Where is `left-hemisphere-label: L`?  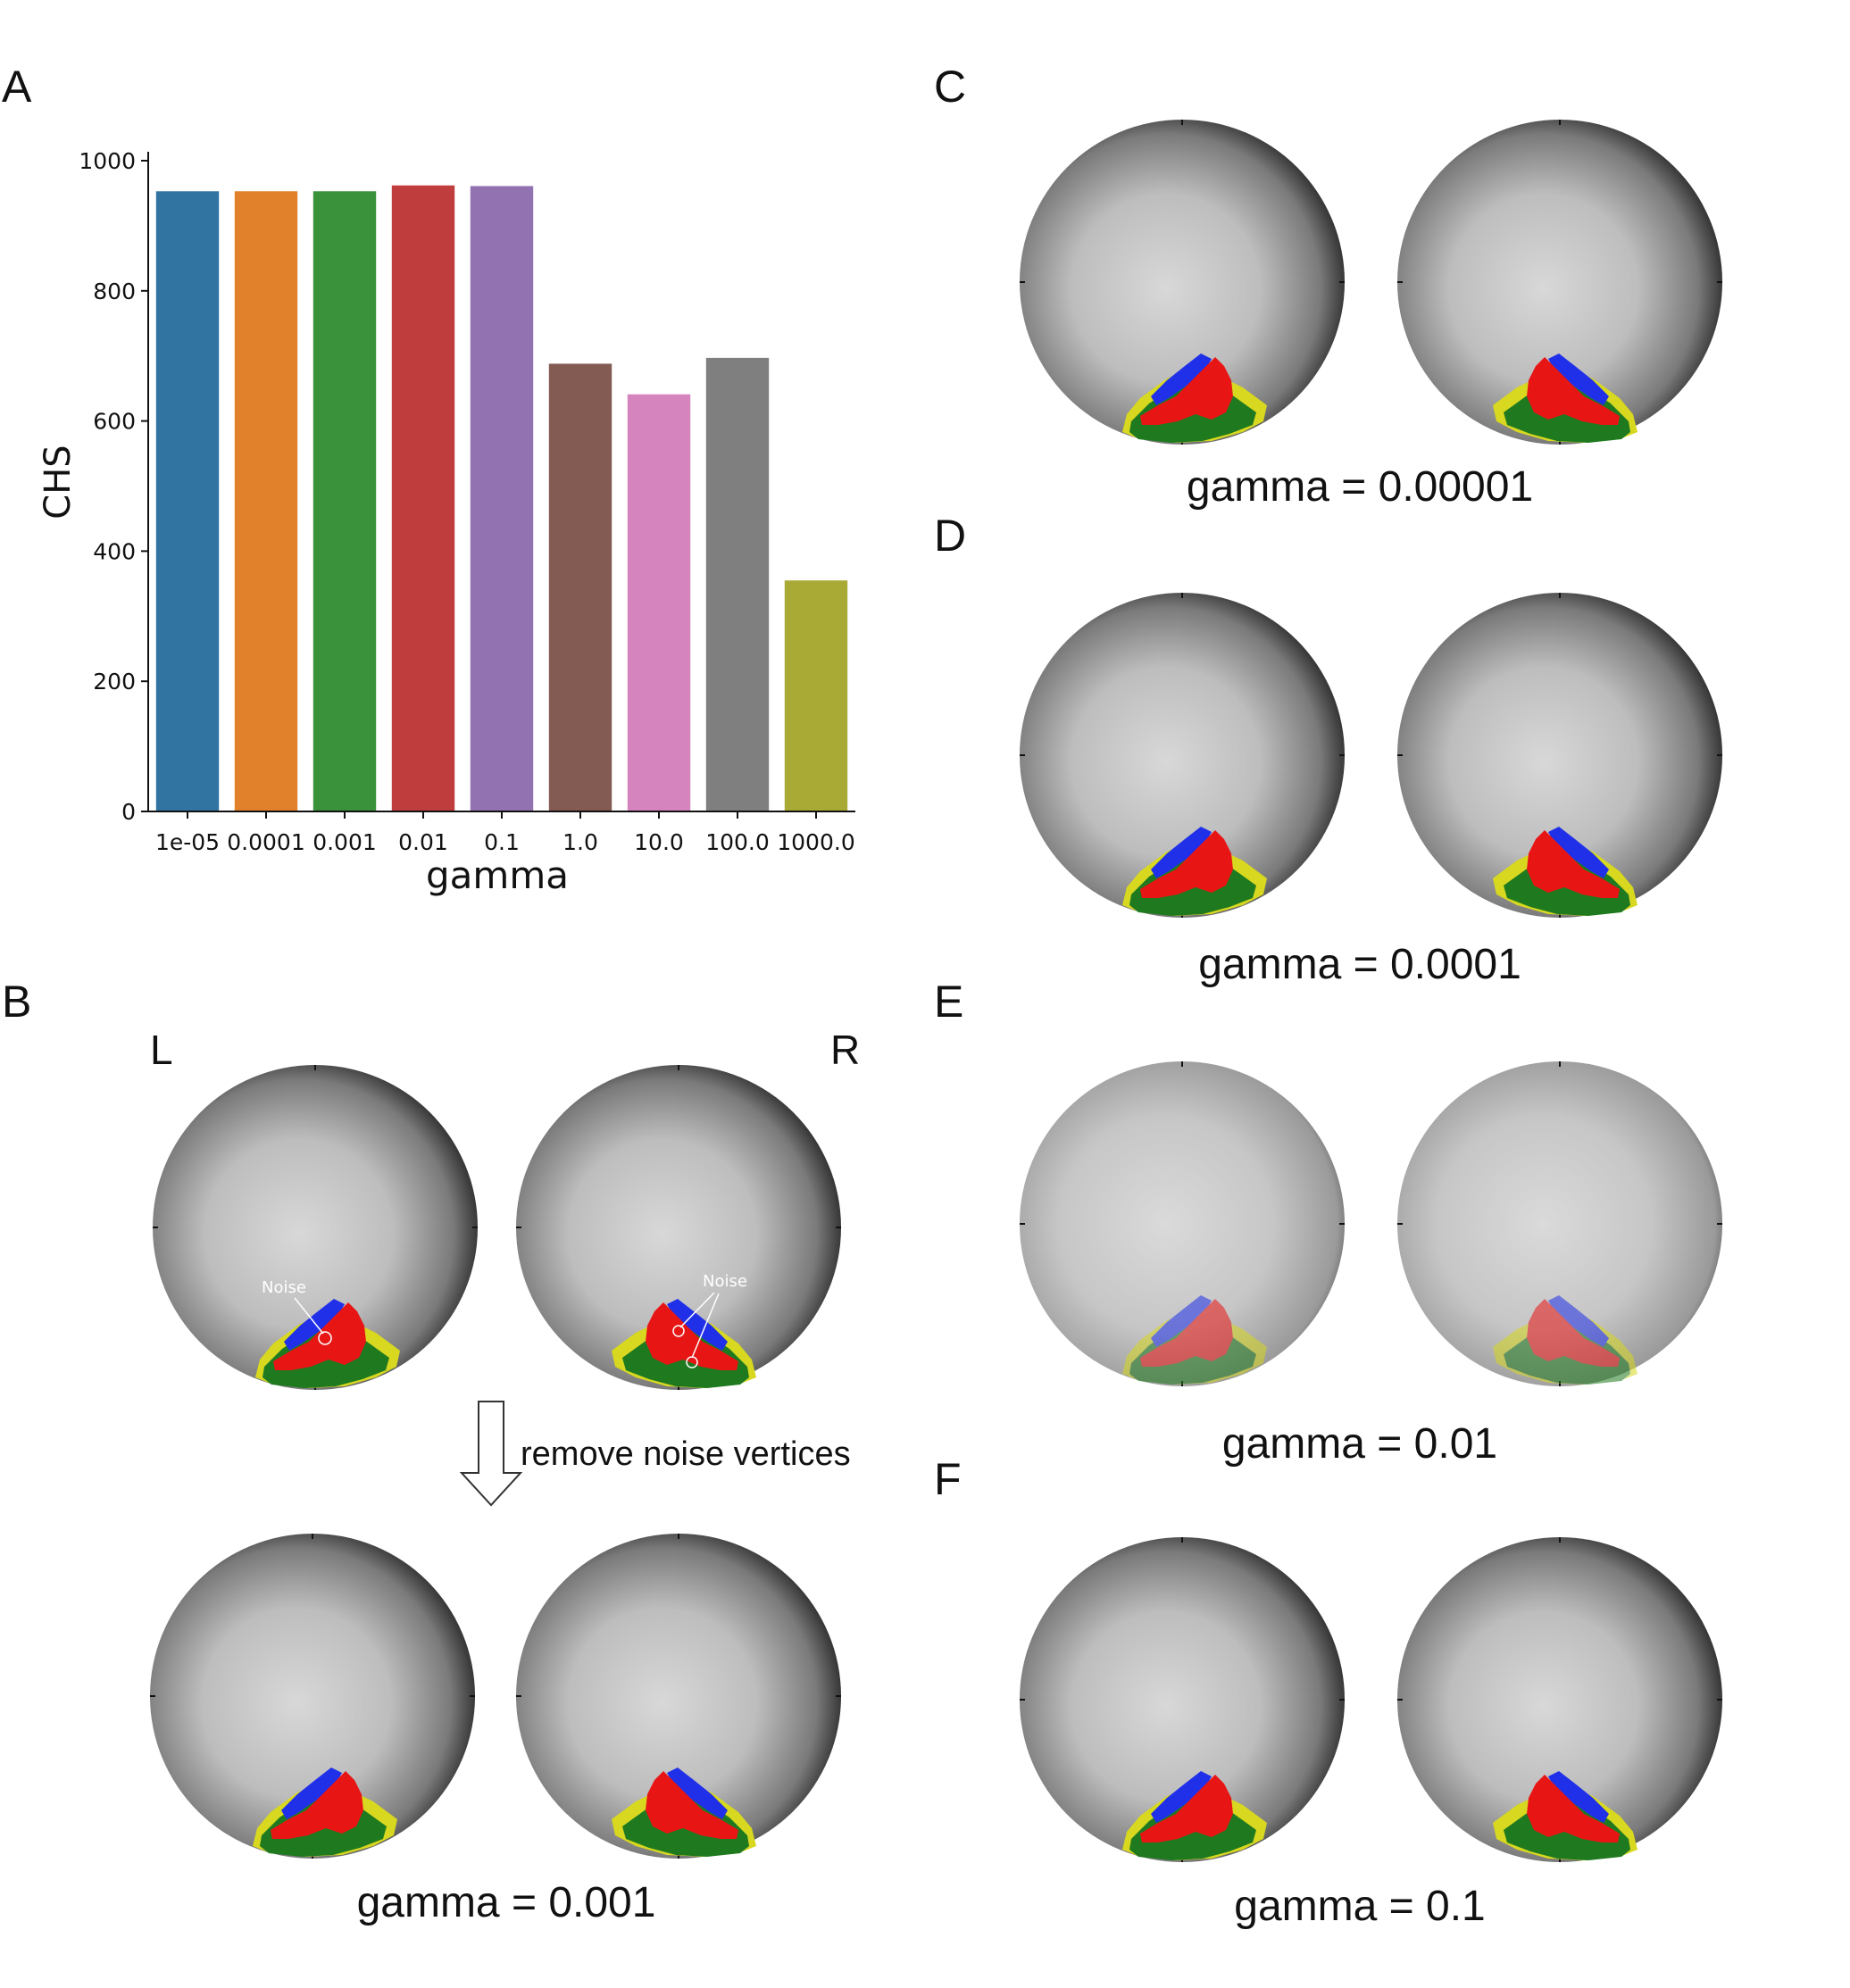 left-hemisphere-label: L is located at coordinates (162, 1050).